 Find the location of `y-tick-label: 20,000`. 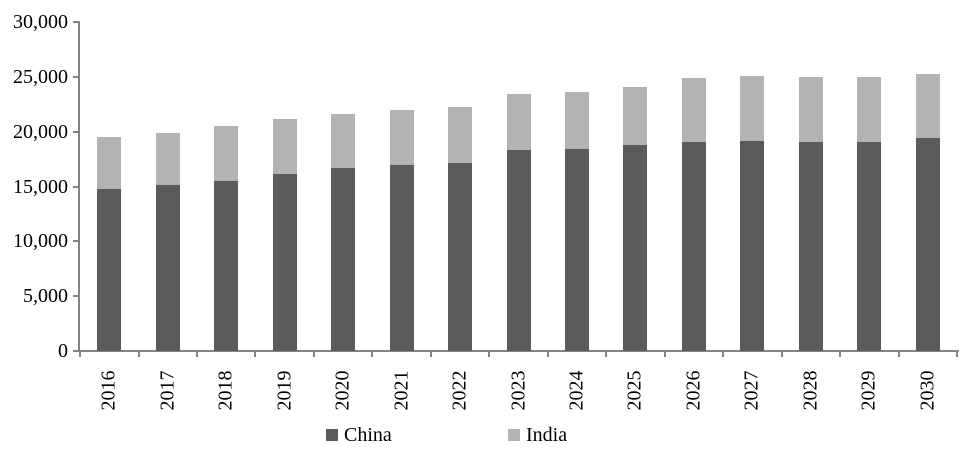

y-tick-label: 20,000 is located at coordinates (40, 131).